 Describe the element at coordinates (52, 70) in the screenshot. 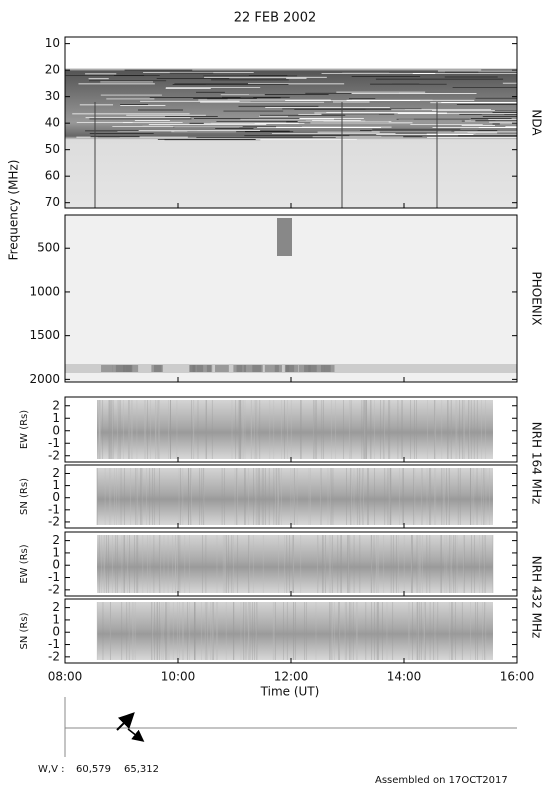

I see `y-tick-label: 20` at that location.